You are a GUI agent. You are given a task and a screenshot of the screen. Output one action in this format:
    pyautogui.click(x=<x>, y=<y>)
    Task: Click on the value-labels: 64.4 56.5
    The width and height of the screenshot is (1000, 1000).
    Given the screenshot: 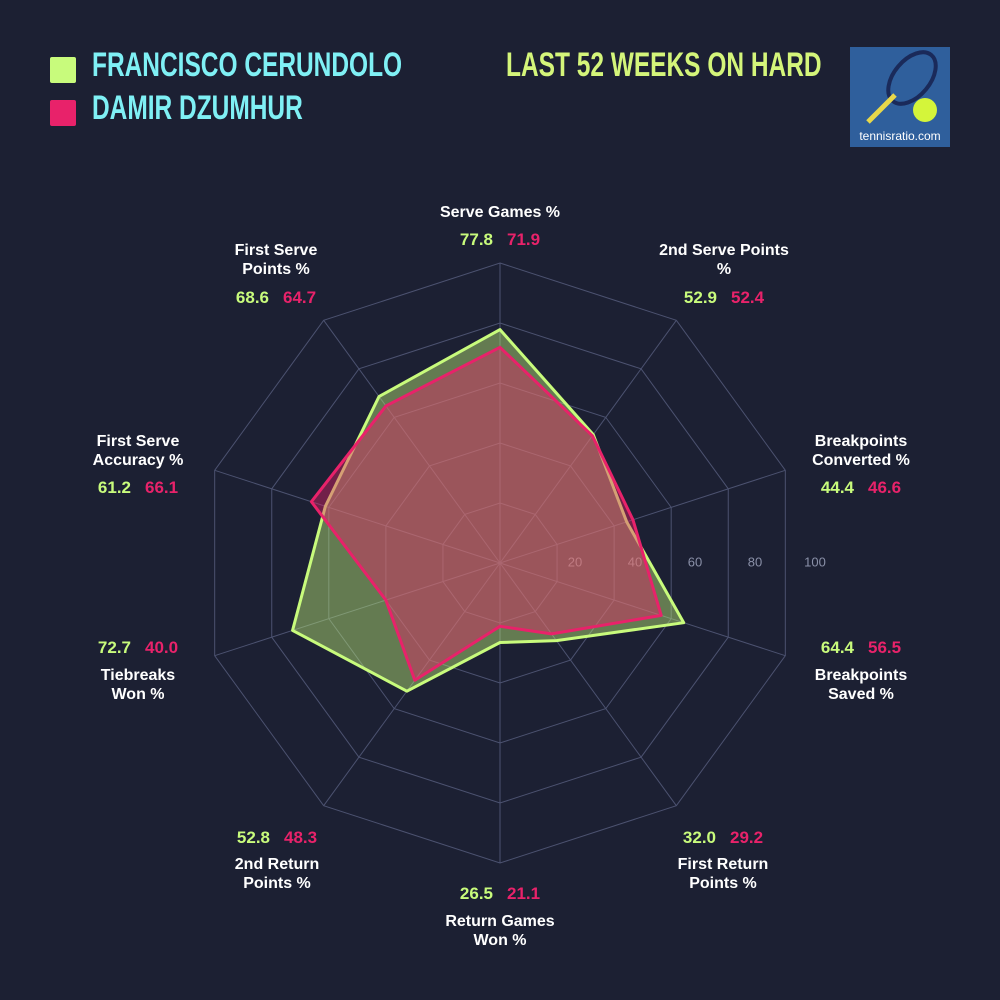 What is the action you would take?
    pyautogui.click(x=861, y=648)
    